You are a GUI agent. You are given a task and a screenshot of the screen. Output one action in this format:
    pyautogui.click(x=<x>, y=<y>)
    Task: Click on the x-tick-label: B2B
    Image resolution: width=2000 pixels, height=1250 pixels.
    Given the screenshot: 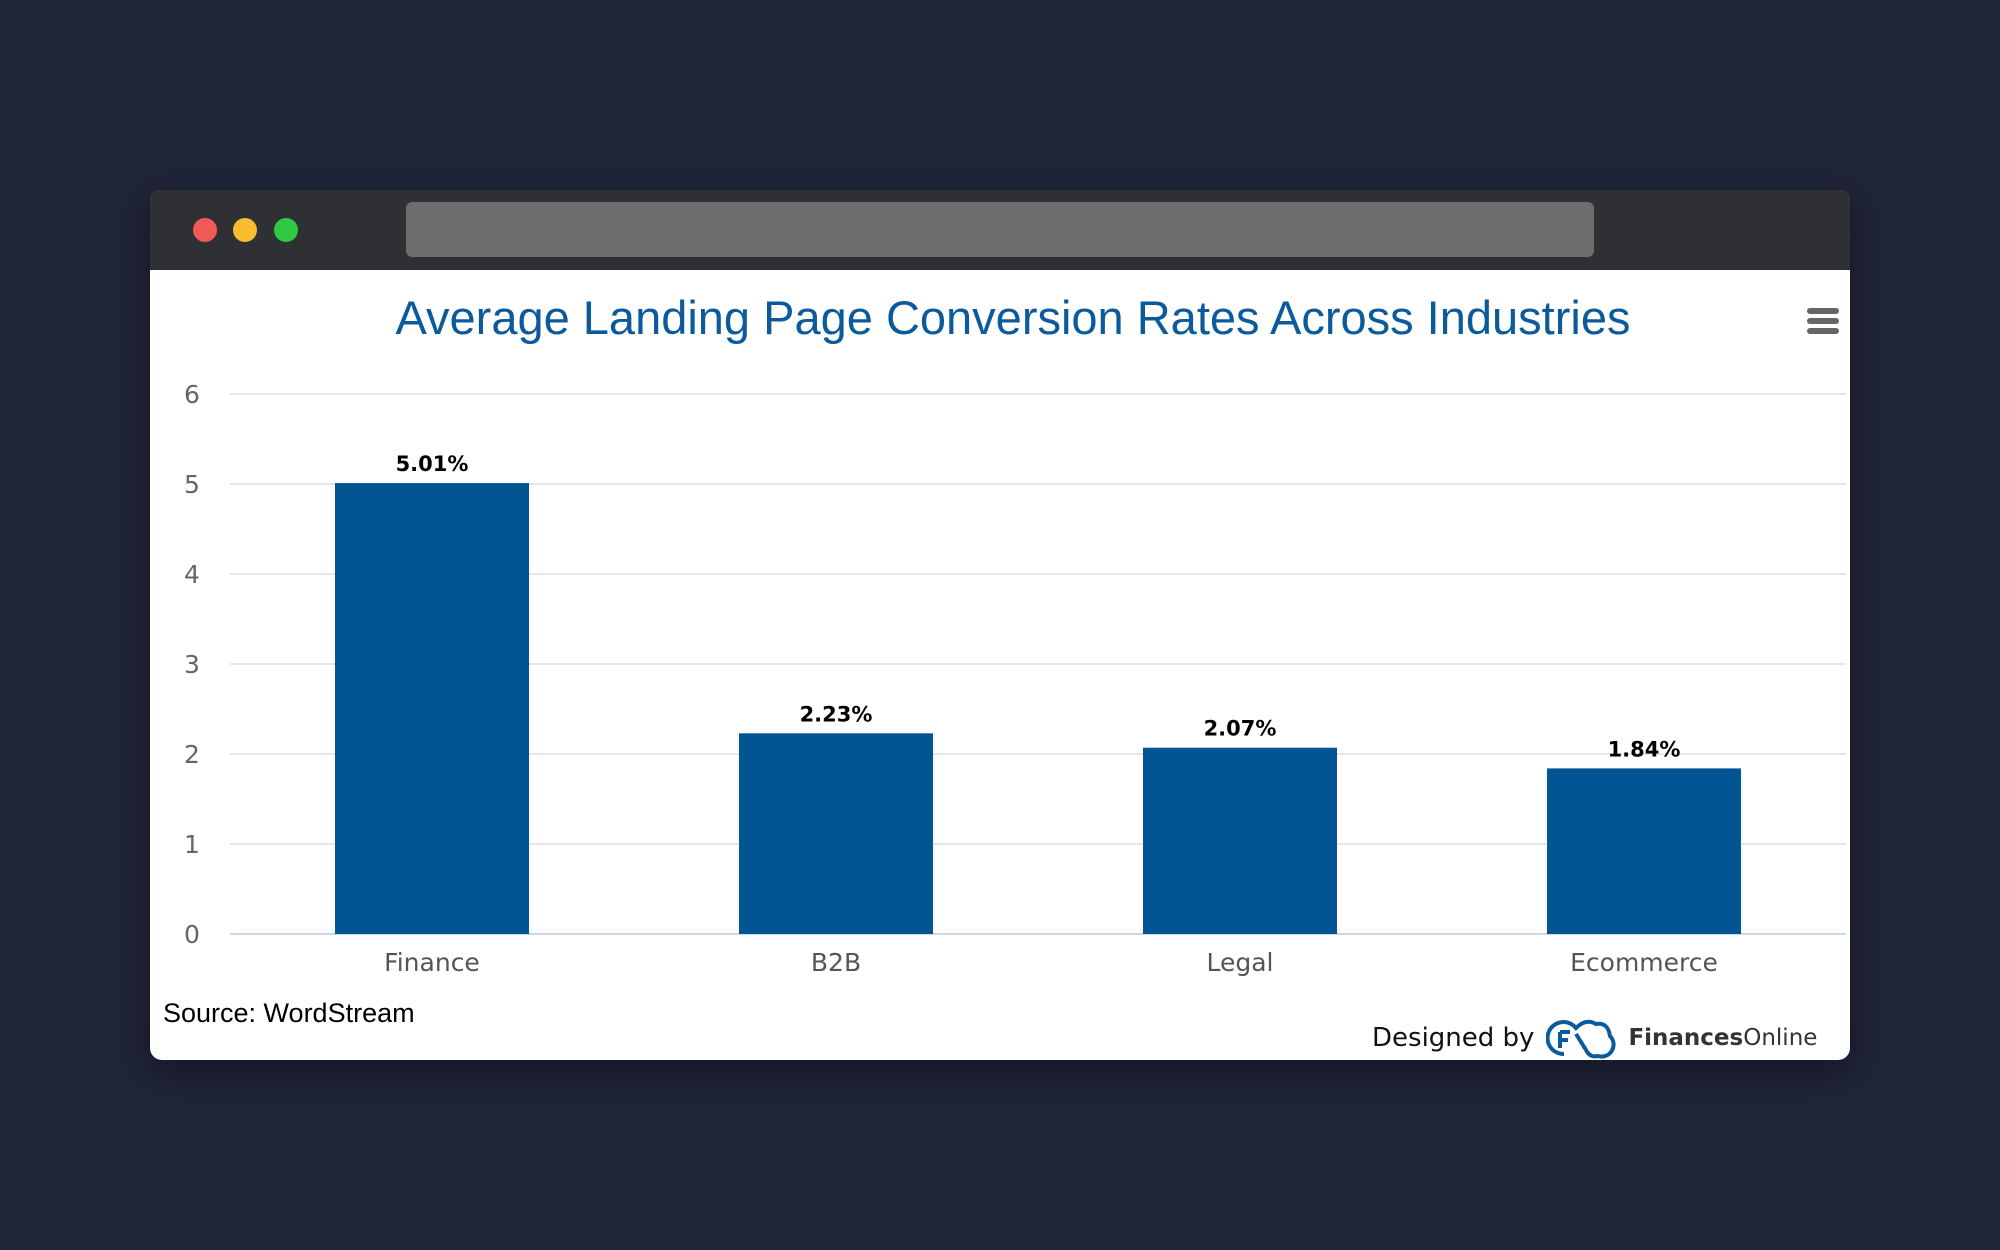 What is the action you would take?
    pyautogui.click(x=836, y=962)
    